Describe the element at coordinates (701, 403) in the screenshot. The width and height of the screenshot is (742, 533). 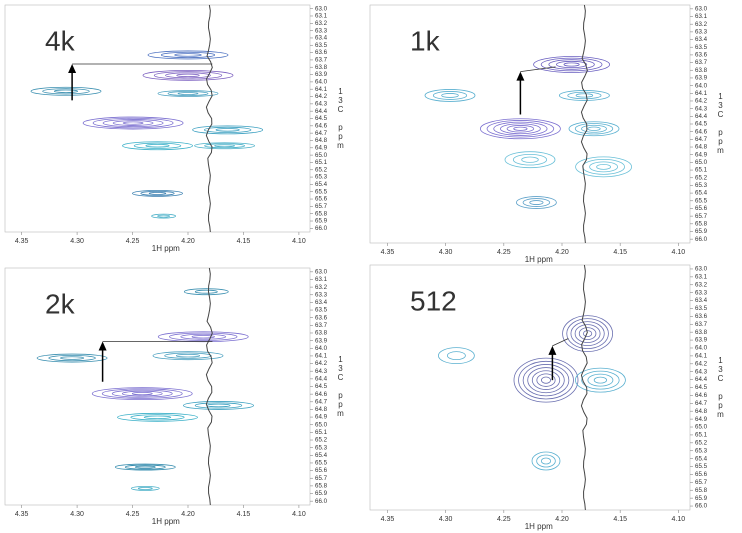
I see `y-tick-label: 64.7` at that location.